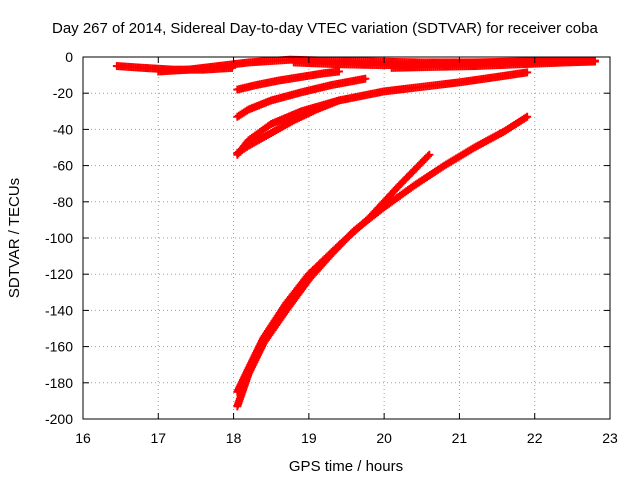 This screenshot has width=640, height=480. I want to click on y-tick-label: -100, so click(59, 238).